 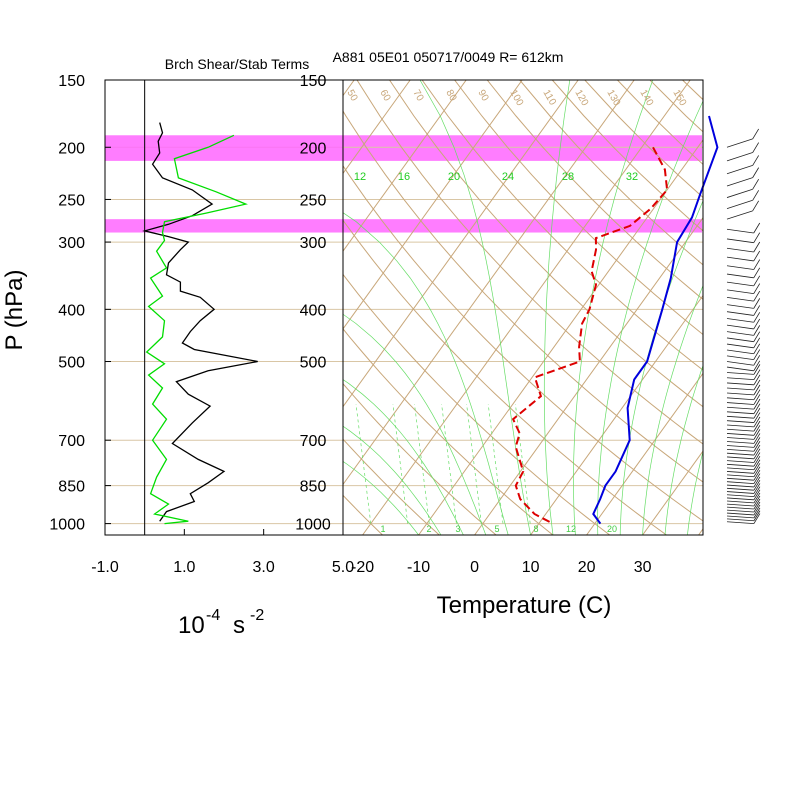 What do you see at coordinates (417, 96) in the screenshot?
I see `theta-label: 70` at bounding box center [417, 96].